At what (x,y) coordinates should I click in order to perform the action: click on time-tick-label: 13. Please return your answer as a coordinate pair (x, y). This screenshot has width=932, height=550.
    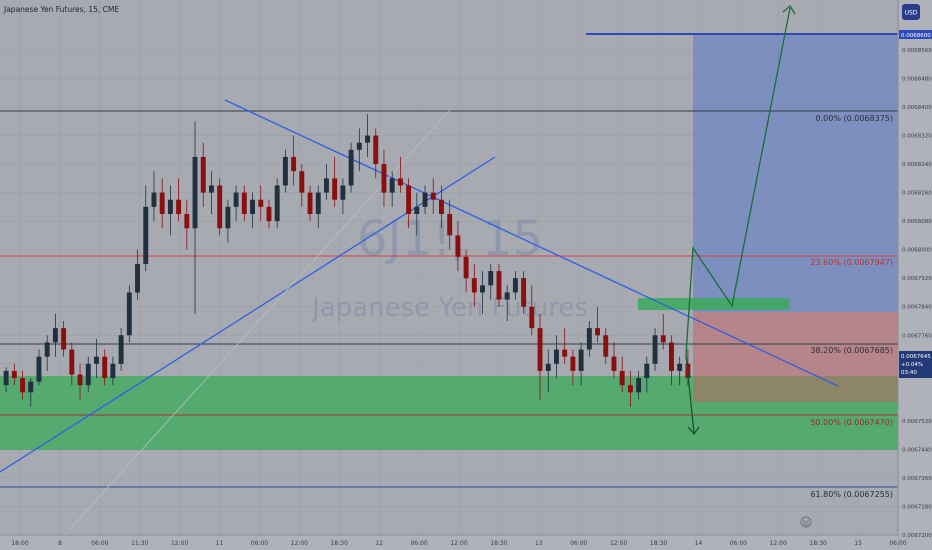
    Looking at the image, I should click on (539, 543).